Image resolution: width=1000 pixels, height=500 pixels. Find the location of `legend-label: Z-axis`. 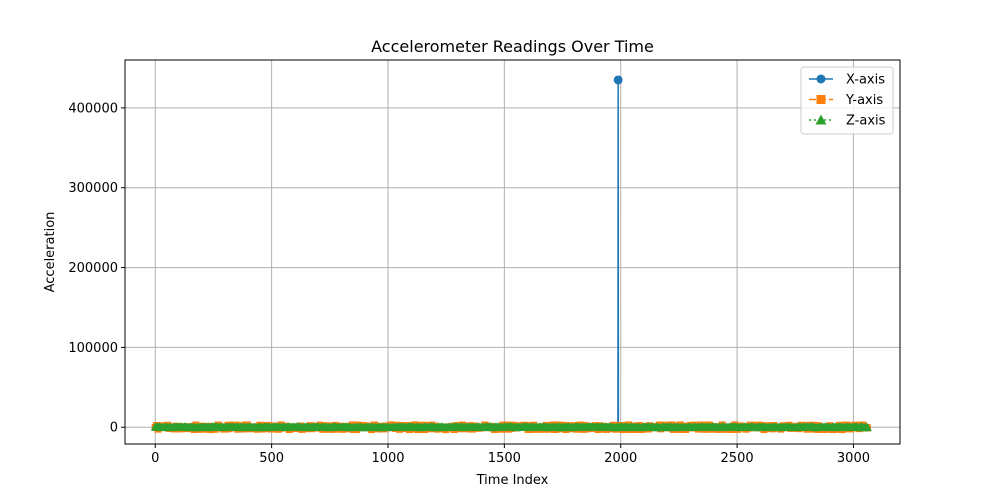

legend-label: Z-axis is located at coordinates (866, 121).